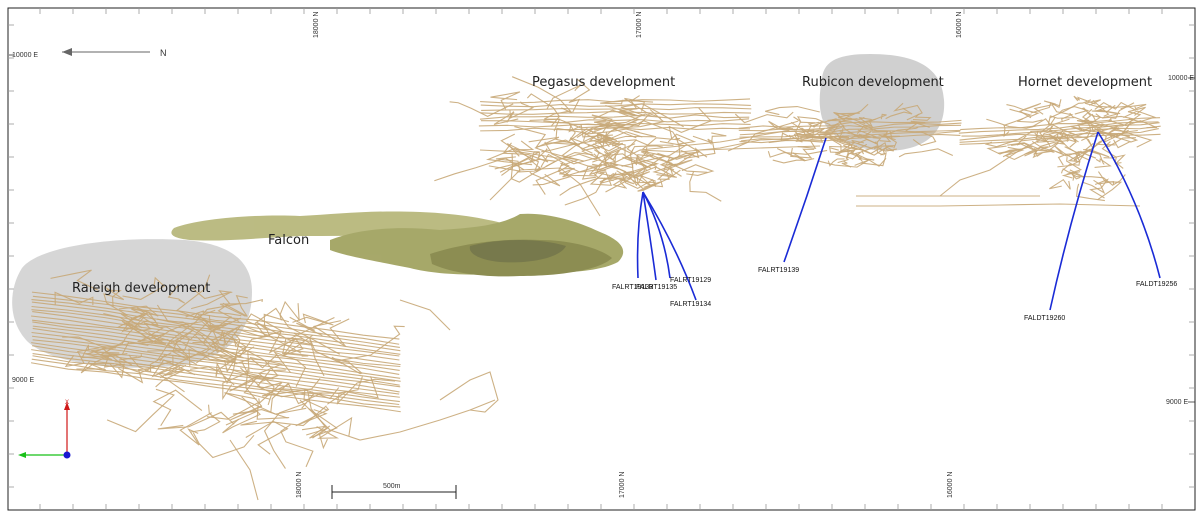 The height and width of the screenshot is (516, 1203). I want to click on drill-trace-falrt19135, so click(649, 236).